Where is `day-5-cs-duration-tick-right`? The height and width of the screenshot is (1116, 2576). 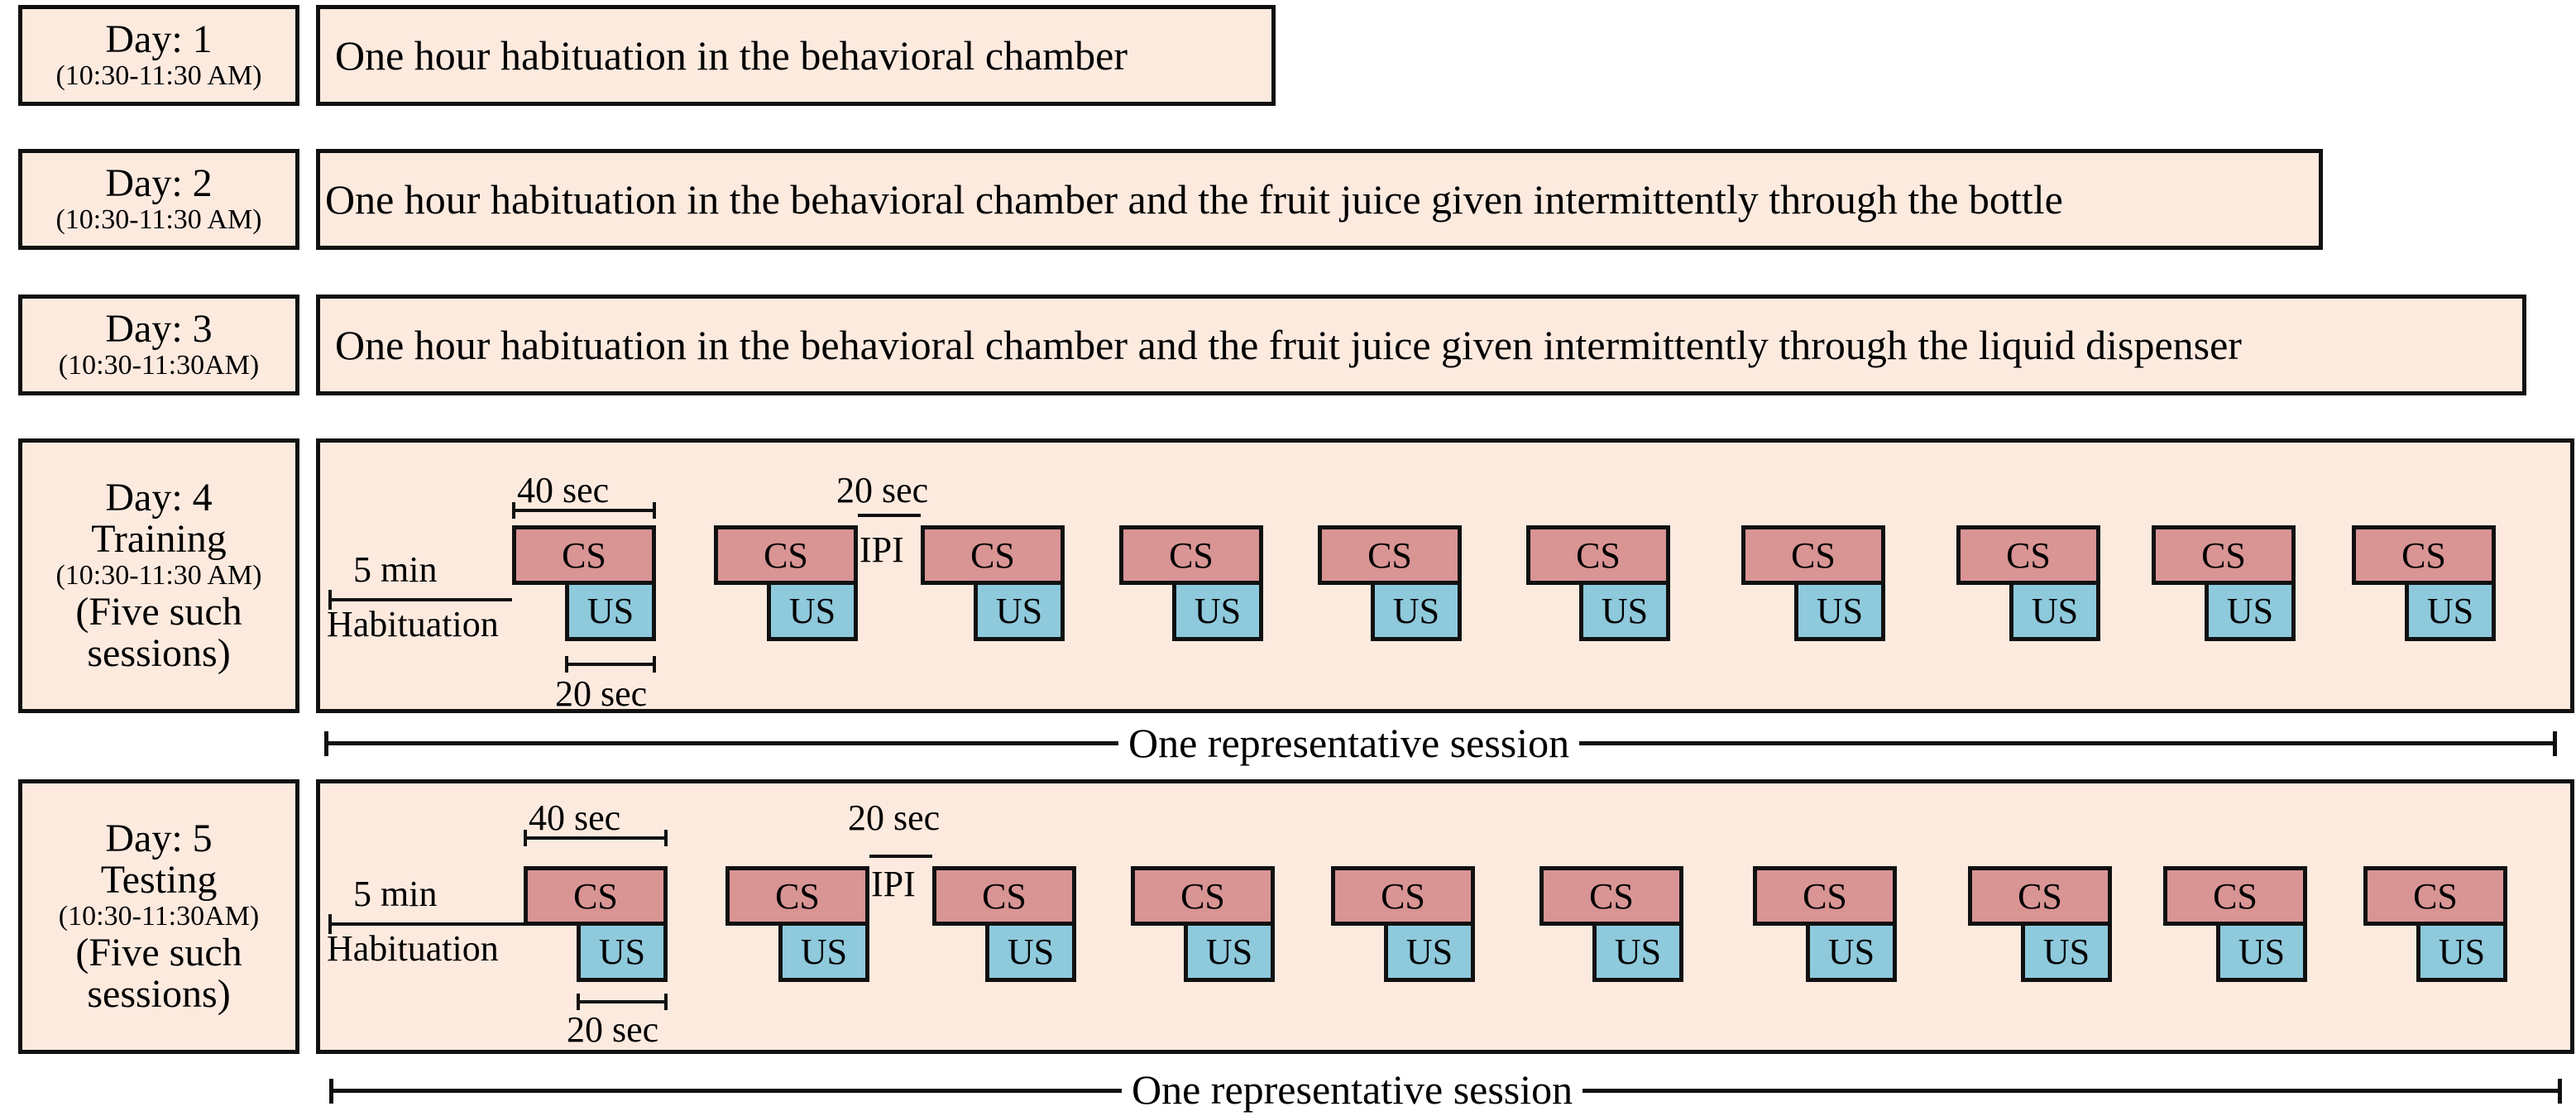
day-5-cs-duration-tick-right is located at coordinates (666, 838).